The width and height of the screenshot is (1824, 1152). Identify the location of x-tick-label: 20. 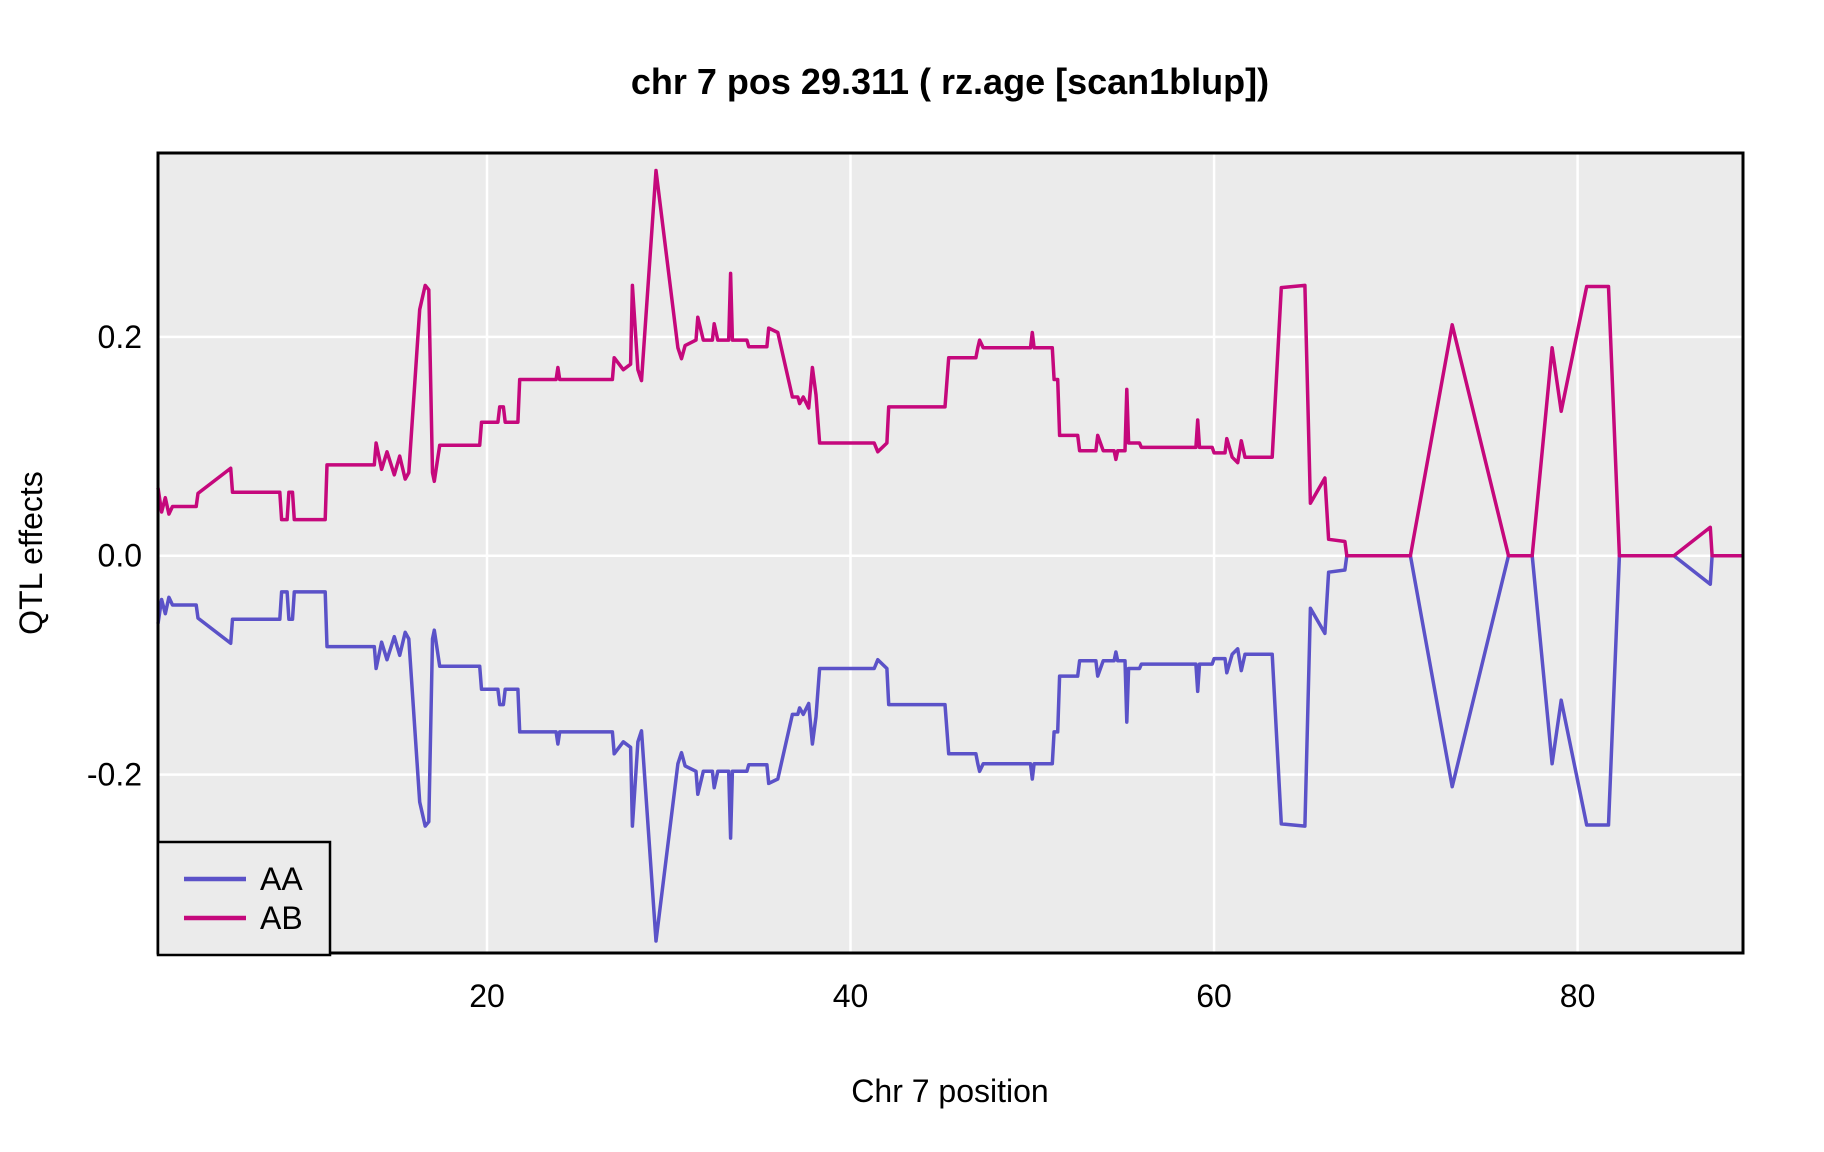
(487, 996).